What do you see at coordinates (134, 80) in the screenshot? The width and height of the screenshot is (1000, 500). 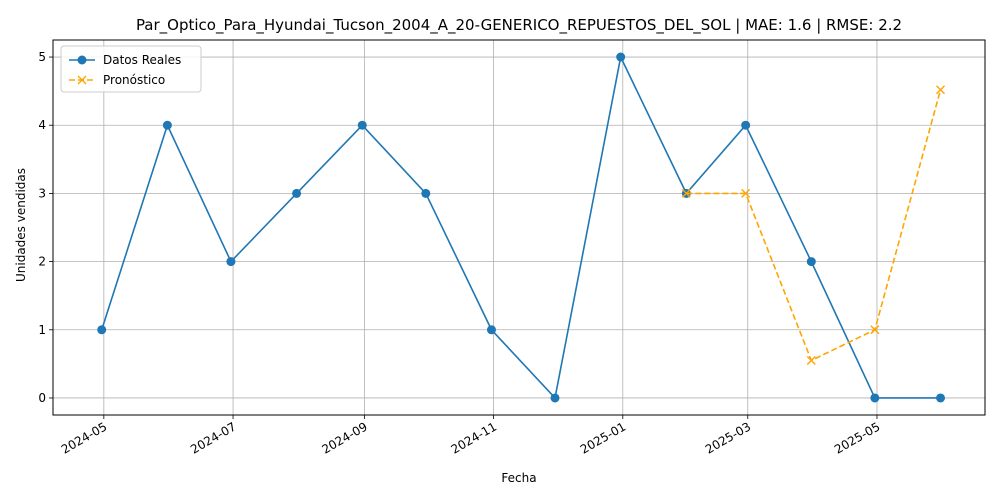 I see `legend-label: Pronóstico` at bounding box center [134, 80].